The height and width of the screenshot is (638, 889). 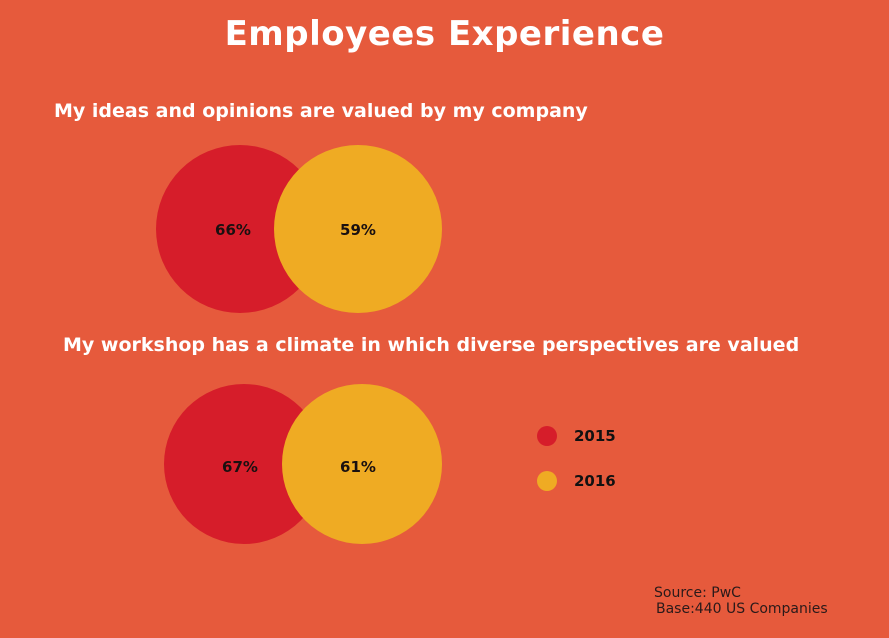 I want to click on legend-item-2016: 2016, so click(x=576, y=481).